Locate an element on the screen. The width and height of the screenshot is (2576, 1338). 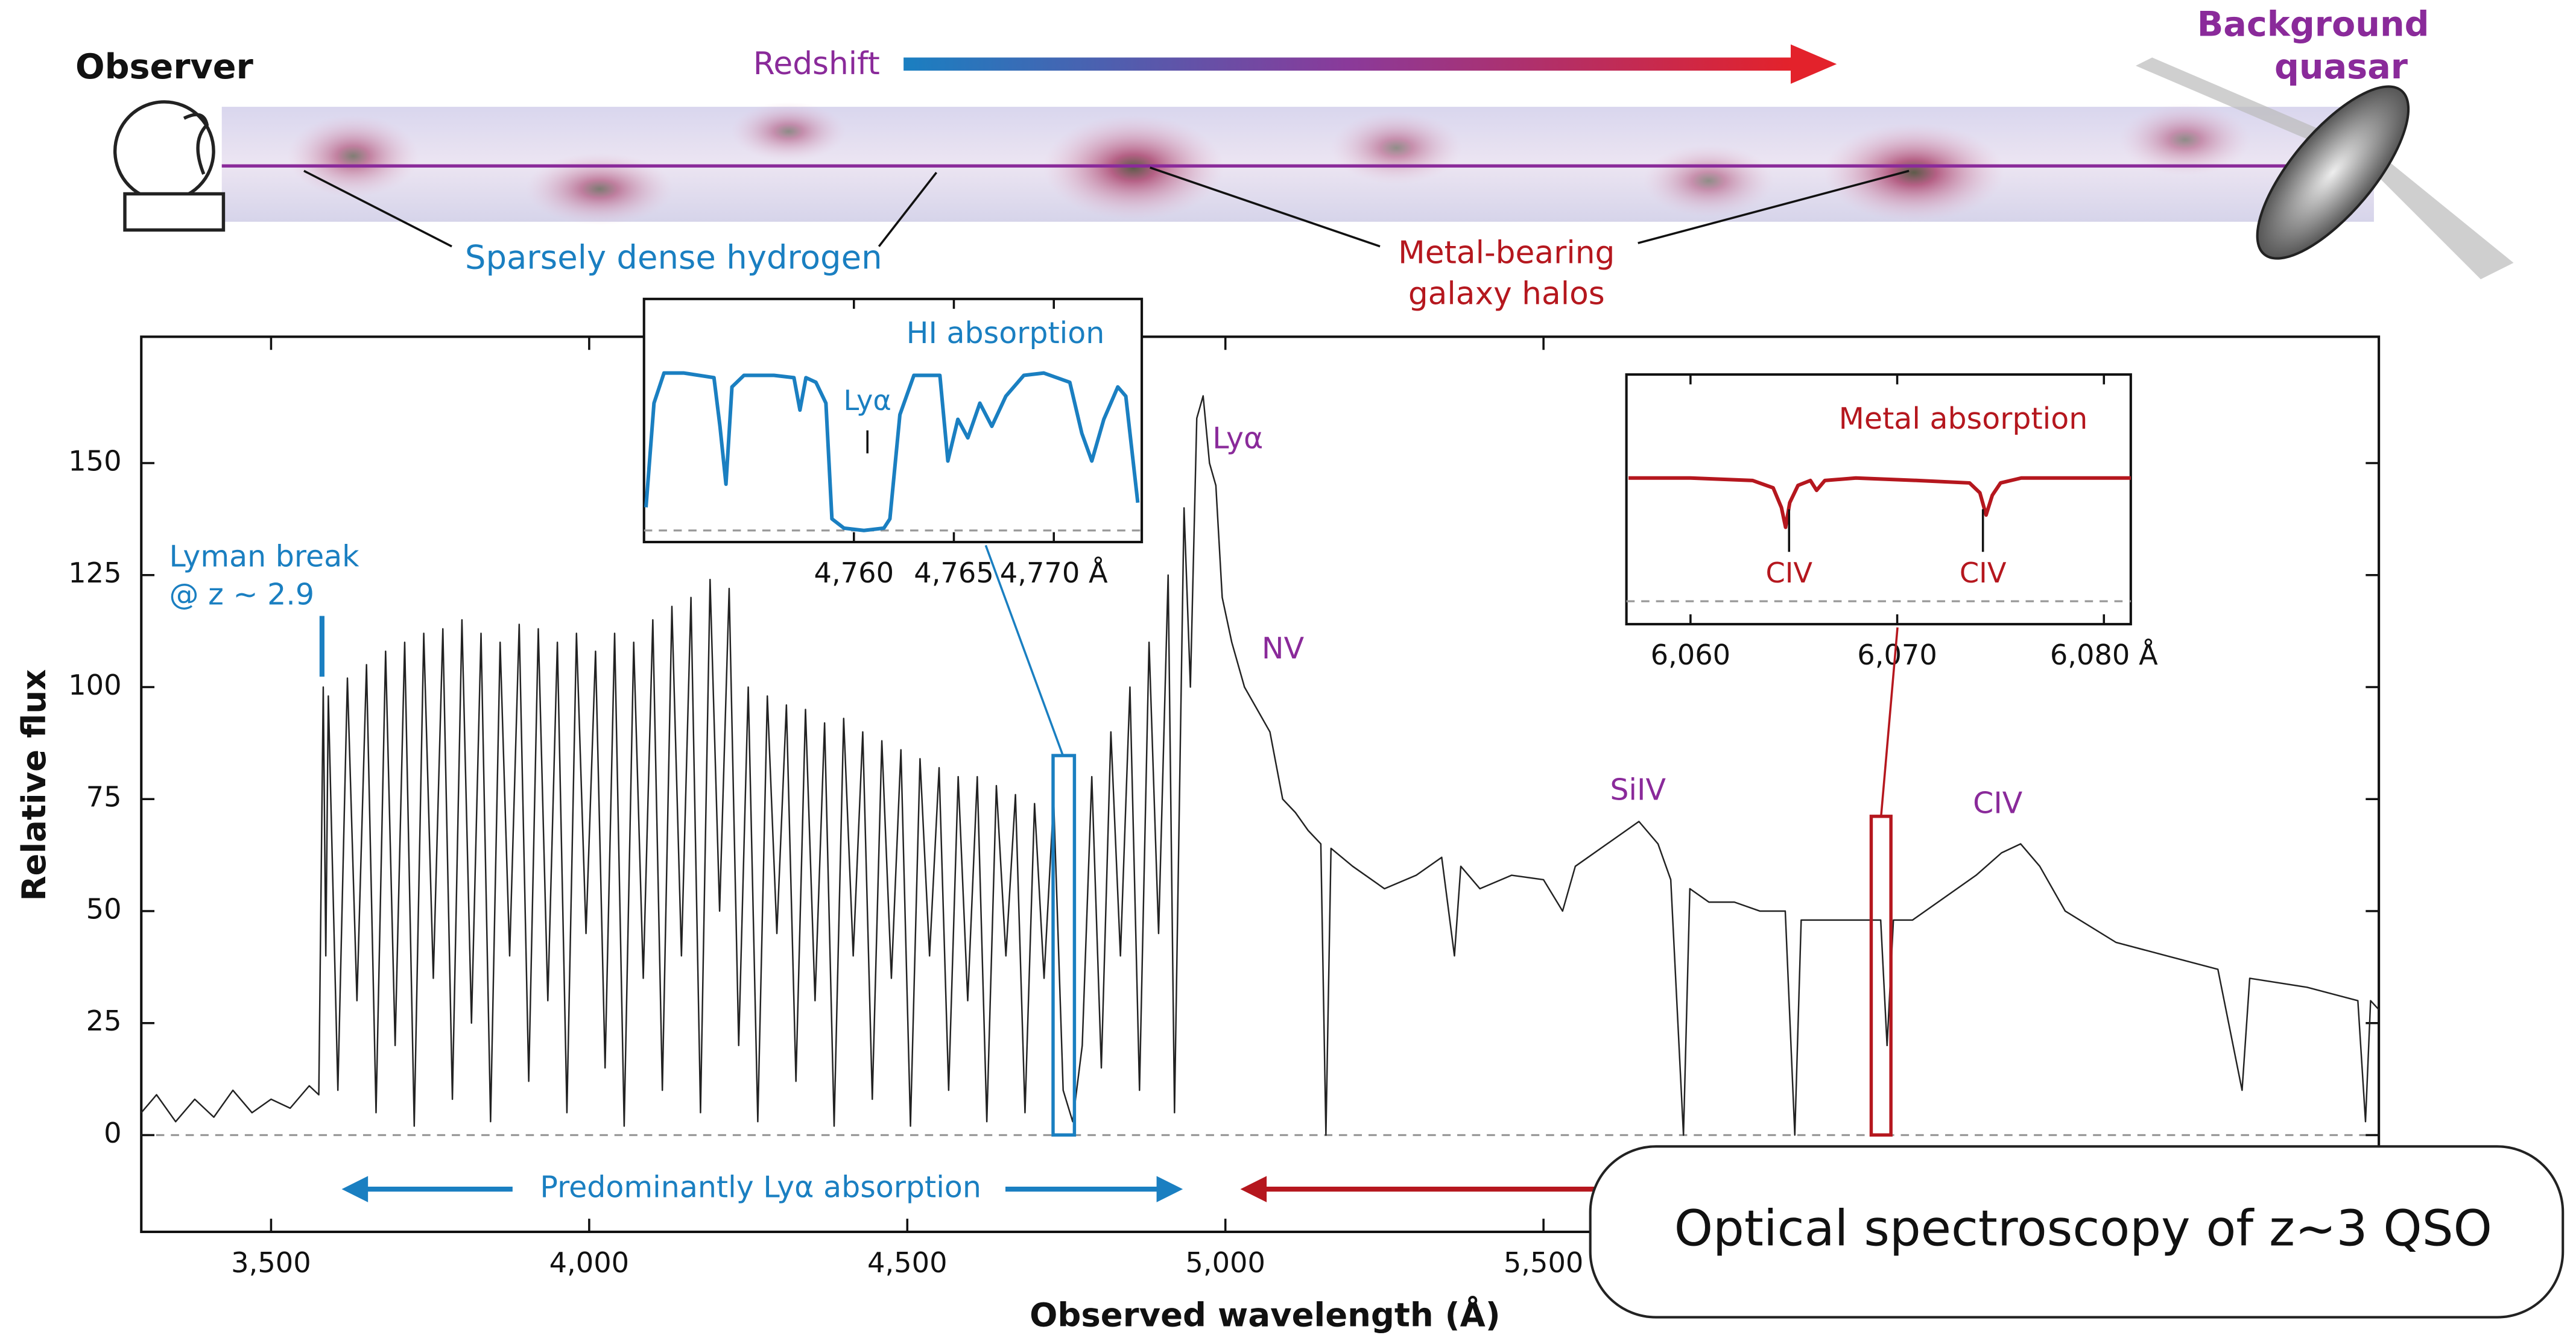
x-tick-label: 5,000 is located at coordinates (1225, 1262).